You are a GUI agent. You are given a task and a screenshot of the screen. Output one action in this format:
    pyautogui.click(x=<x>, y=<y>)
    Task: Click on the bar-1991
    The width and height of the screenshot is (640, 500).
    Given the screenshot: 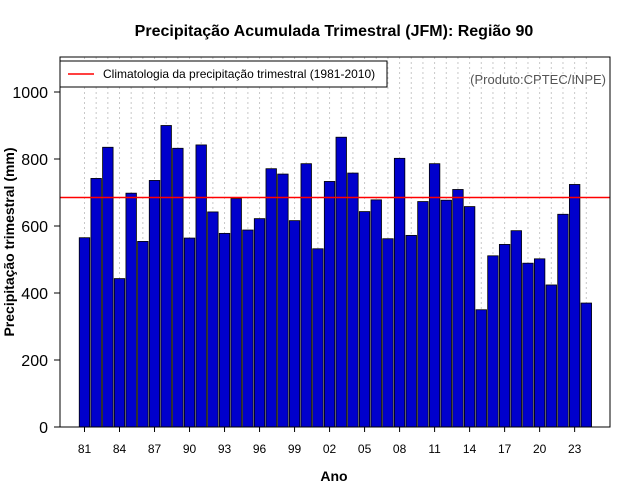 What is the action you would take?
    pyautogui.click(x=201, y=286)
    